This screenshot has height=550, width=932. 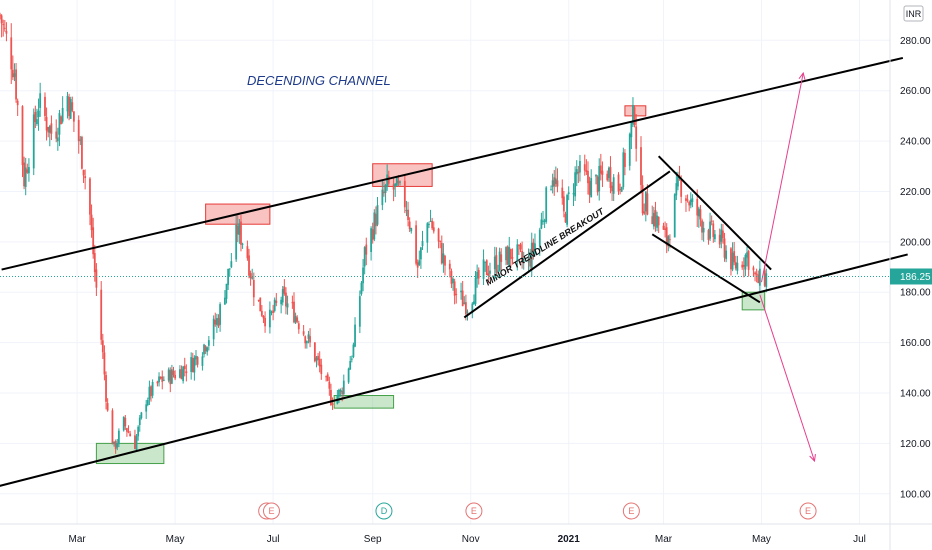 I want to click on target-up-arrow, so click(x=783, y=177).